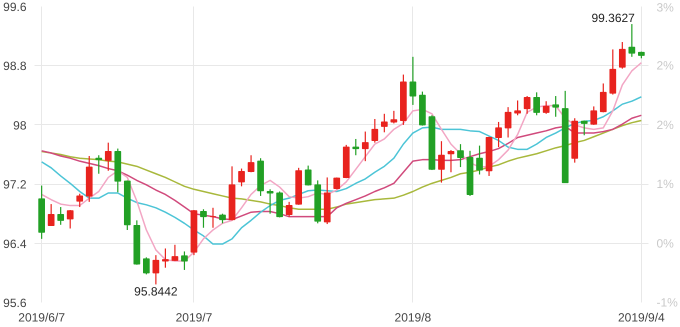 Image resolution: width=680 pixels, height=327 pixels. Describe the element at coordinates (613, 18) in the screenshot. I see `annotation: 99.3627` at that location.